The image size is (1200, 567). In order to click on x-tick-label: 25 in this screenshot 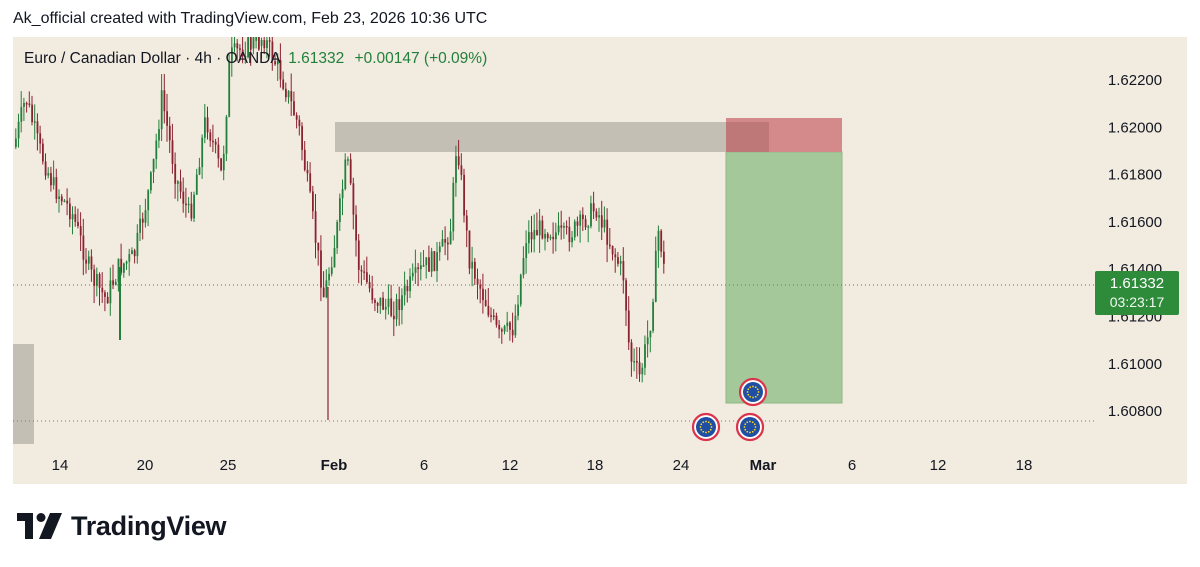, I will do `click(228, 465)`.